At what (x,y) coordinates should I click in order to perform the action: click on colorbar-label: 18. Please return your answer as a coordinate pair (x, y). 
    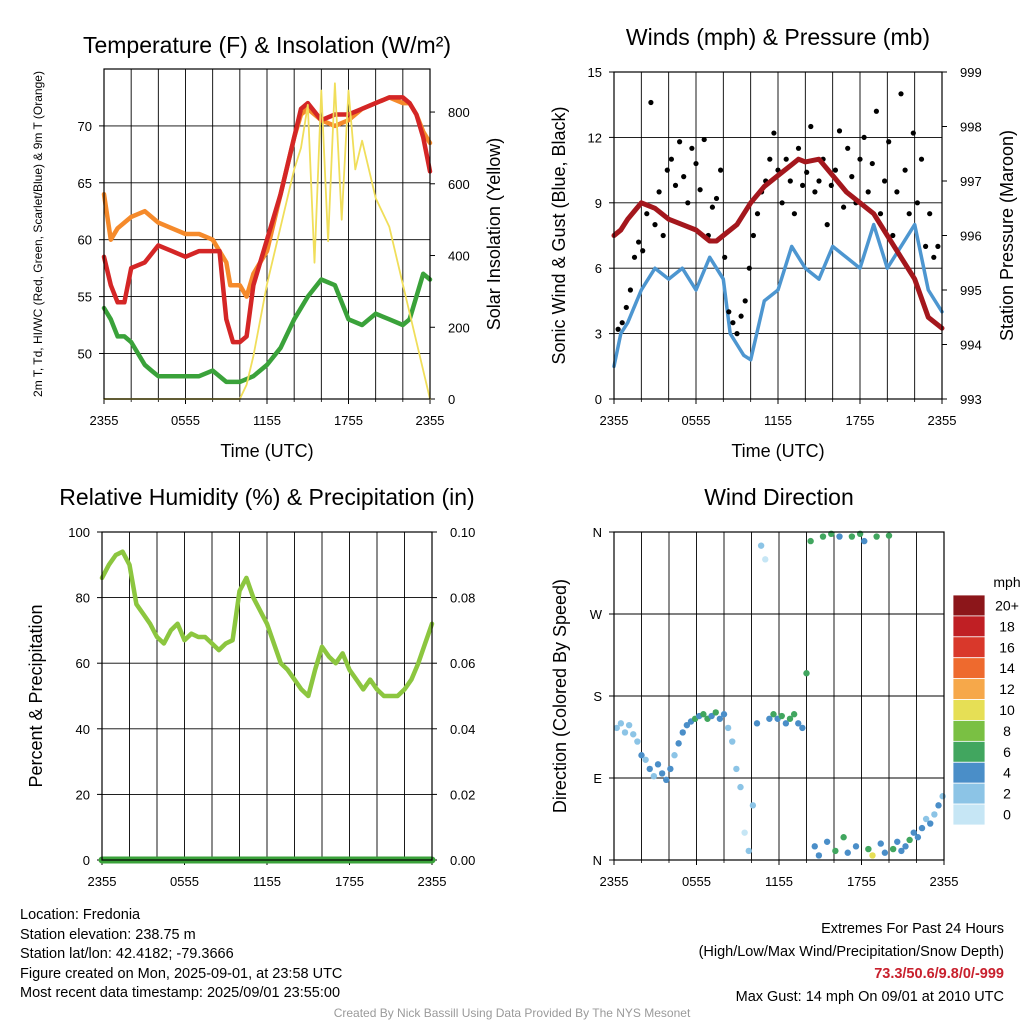
    Looking at the image, I should click on (1007, 626).